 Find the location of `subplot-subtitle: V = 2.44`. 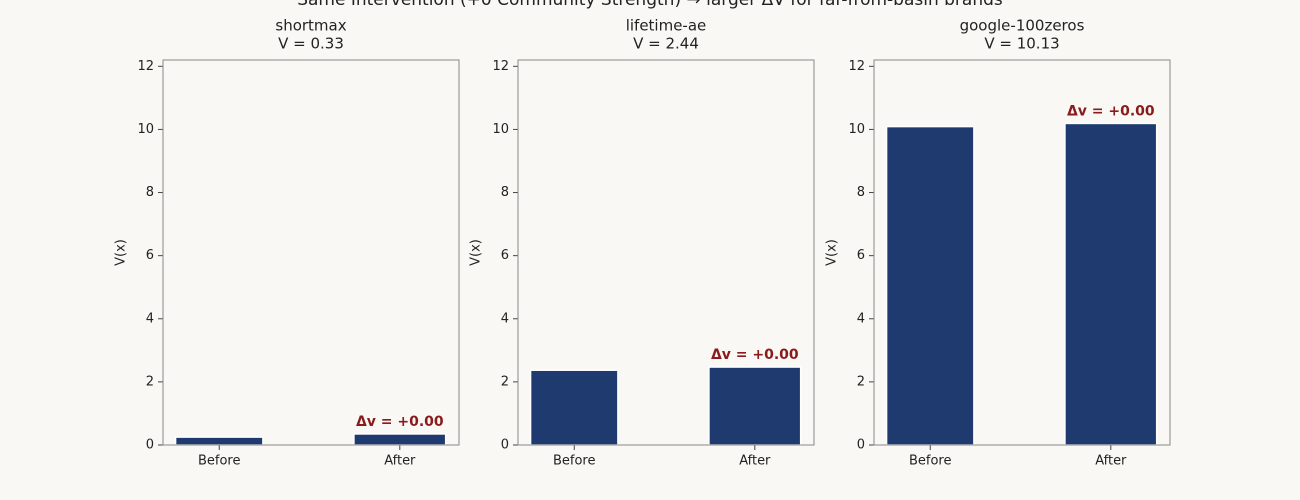

subplot-subtitle: V = 2.44 is located at coordinates (666, 44).